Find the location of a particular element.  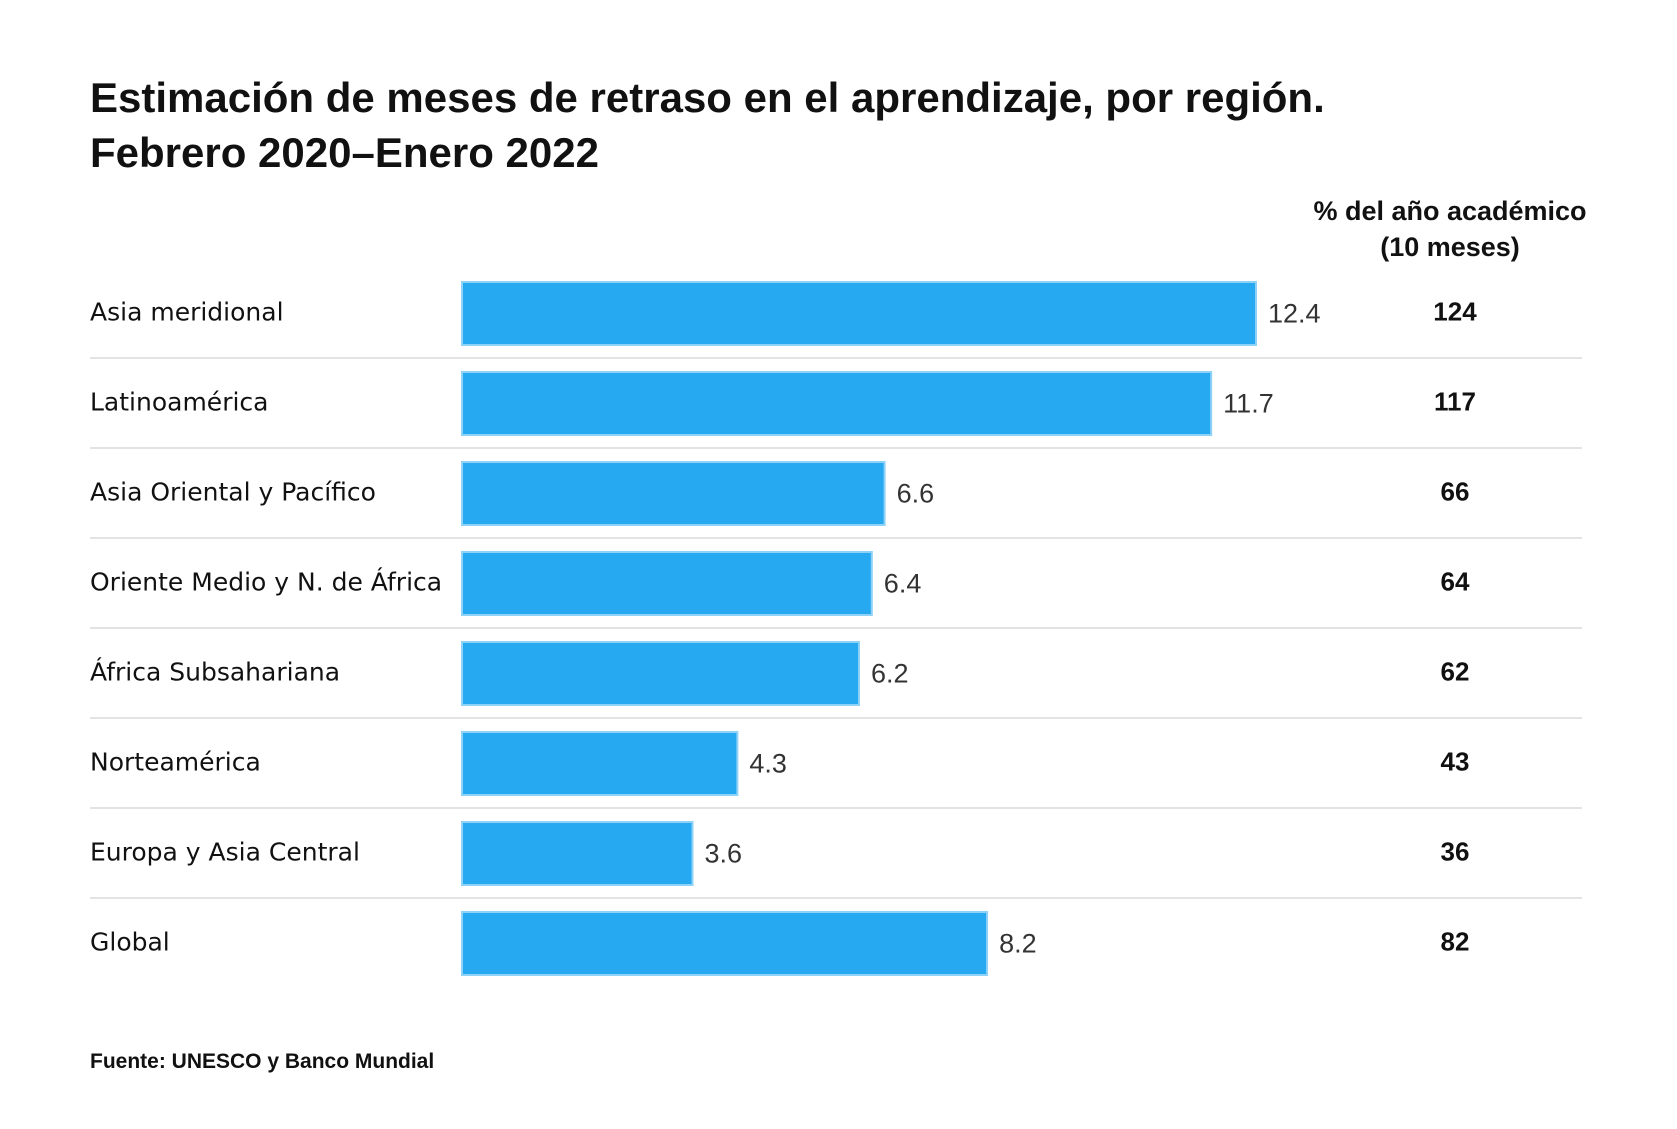

value-label: 6.4 is located at coordinates (903, 584).